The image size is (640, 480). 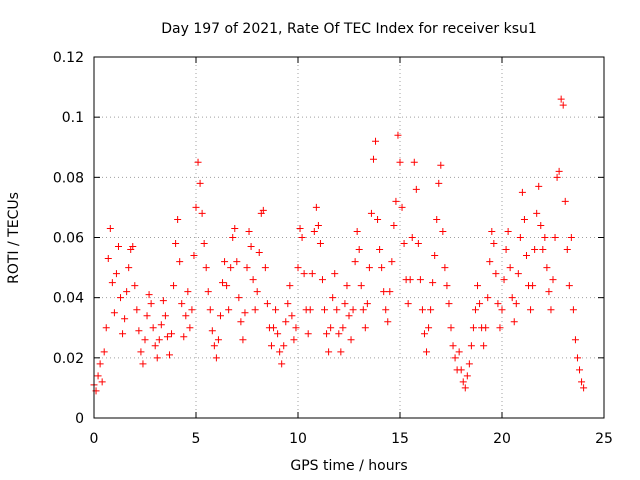 I want to click on x-tick-label: 25, so click(x=604, y=439).